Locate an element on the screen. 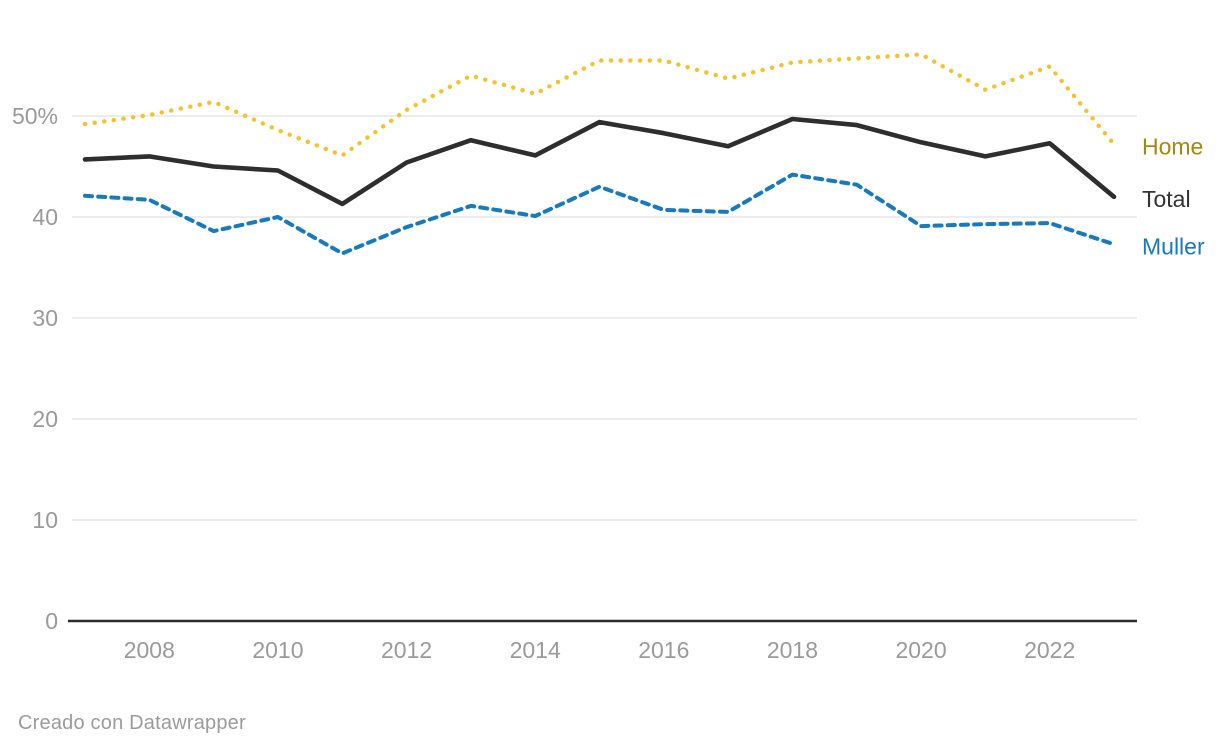 This screenshot has height=748, width=1220. chart-credit: Creado con Datawrapper is located at coordinates (132, 723).